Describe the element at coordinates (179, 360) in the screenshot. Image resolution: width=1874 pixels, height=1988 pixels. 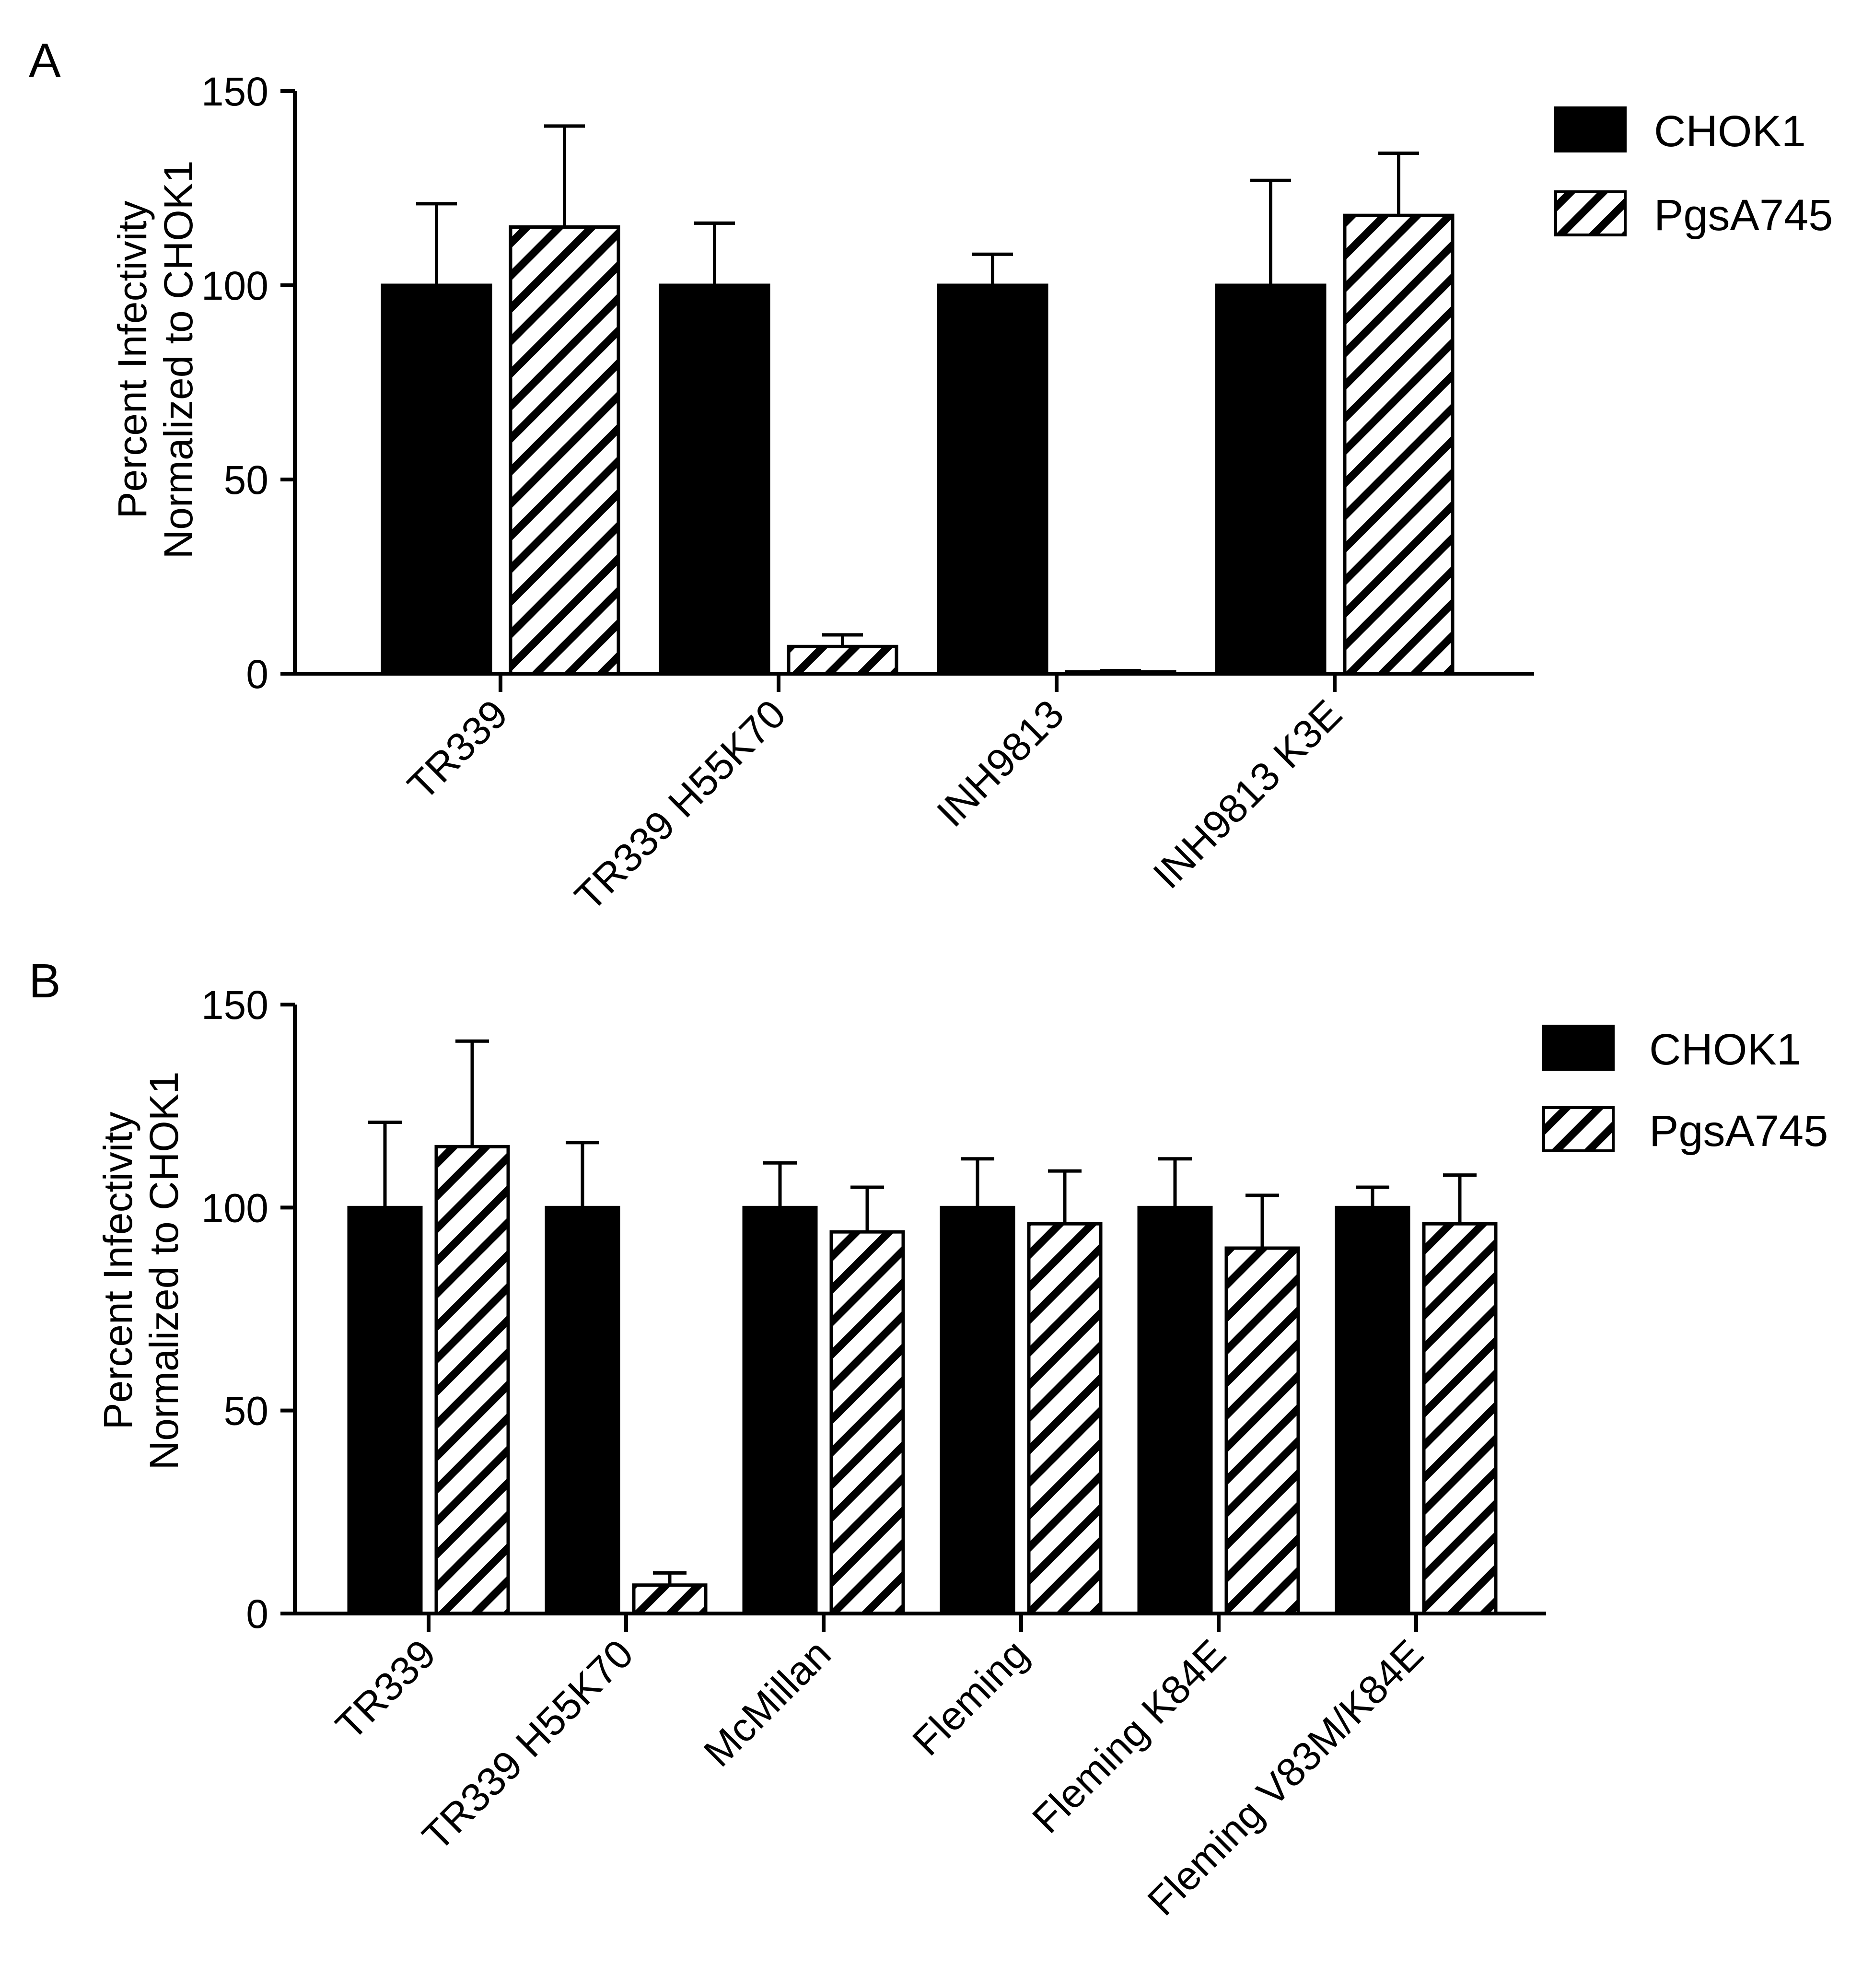
I see `panel-a-y-axis-title-line2: Normalized to CHOK1` at that location.